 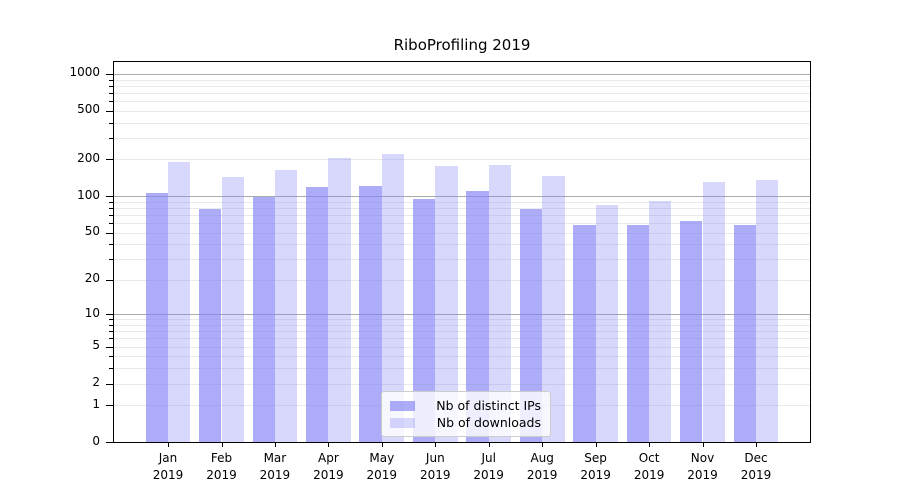 I want to click on y-tick-label: 10, so click(x=92, y=312).